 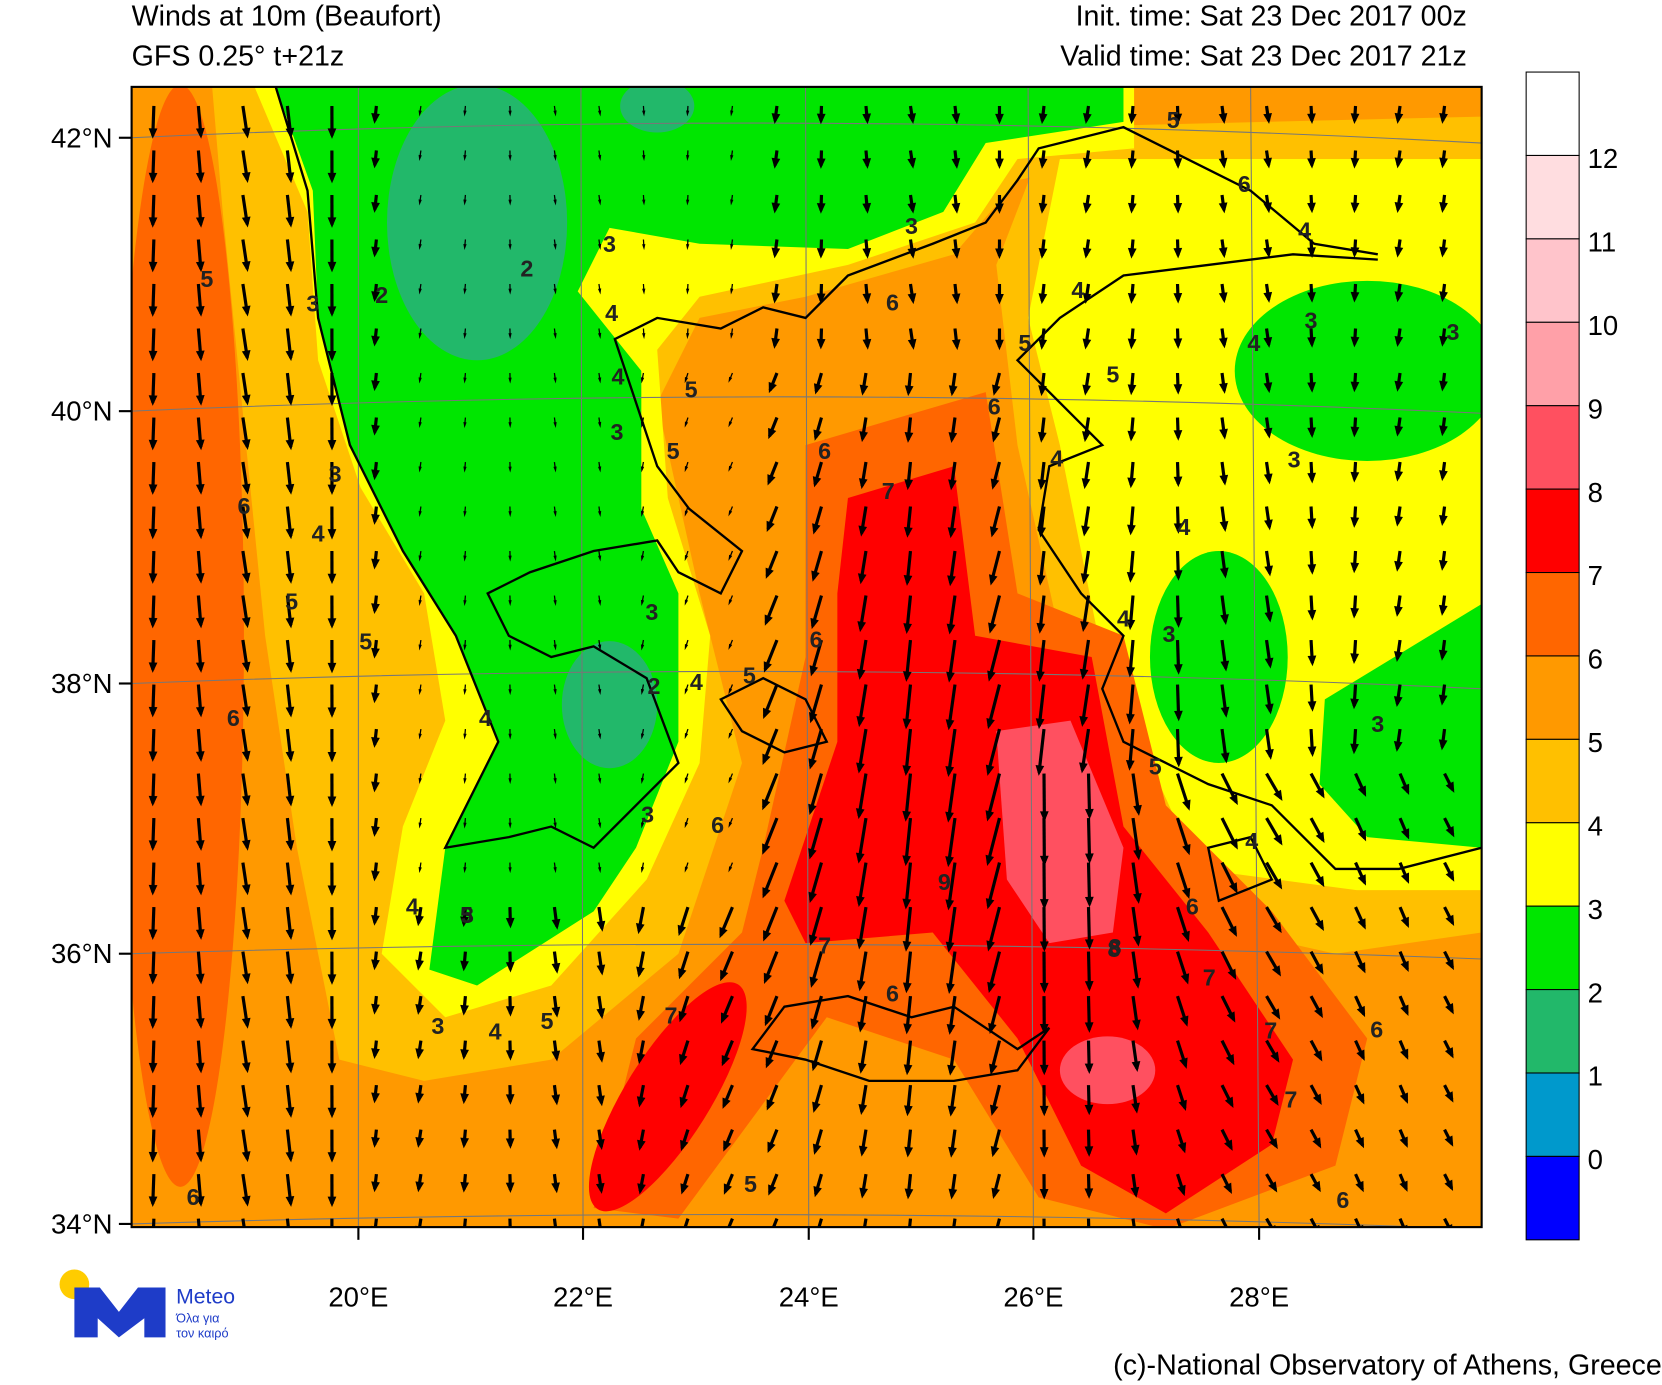 I want to click on lon-label: 28°E, so click(x=1259, y=1297).